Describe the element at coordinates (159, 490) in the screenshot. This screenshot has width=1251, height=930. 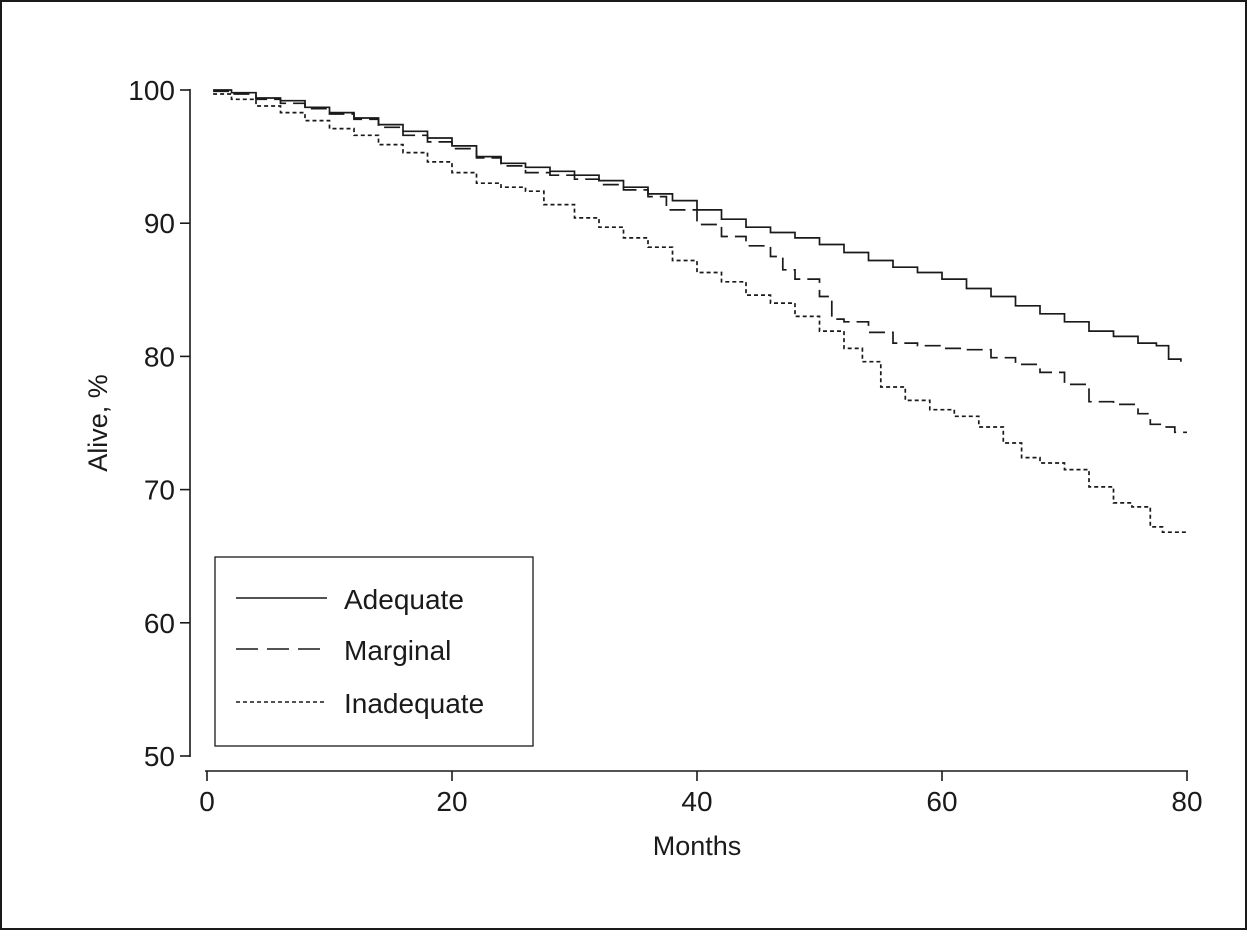
I see `y-tick-label: 70` at that location.